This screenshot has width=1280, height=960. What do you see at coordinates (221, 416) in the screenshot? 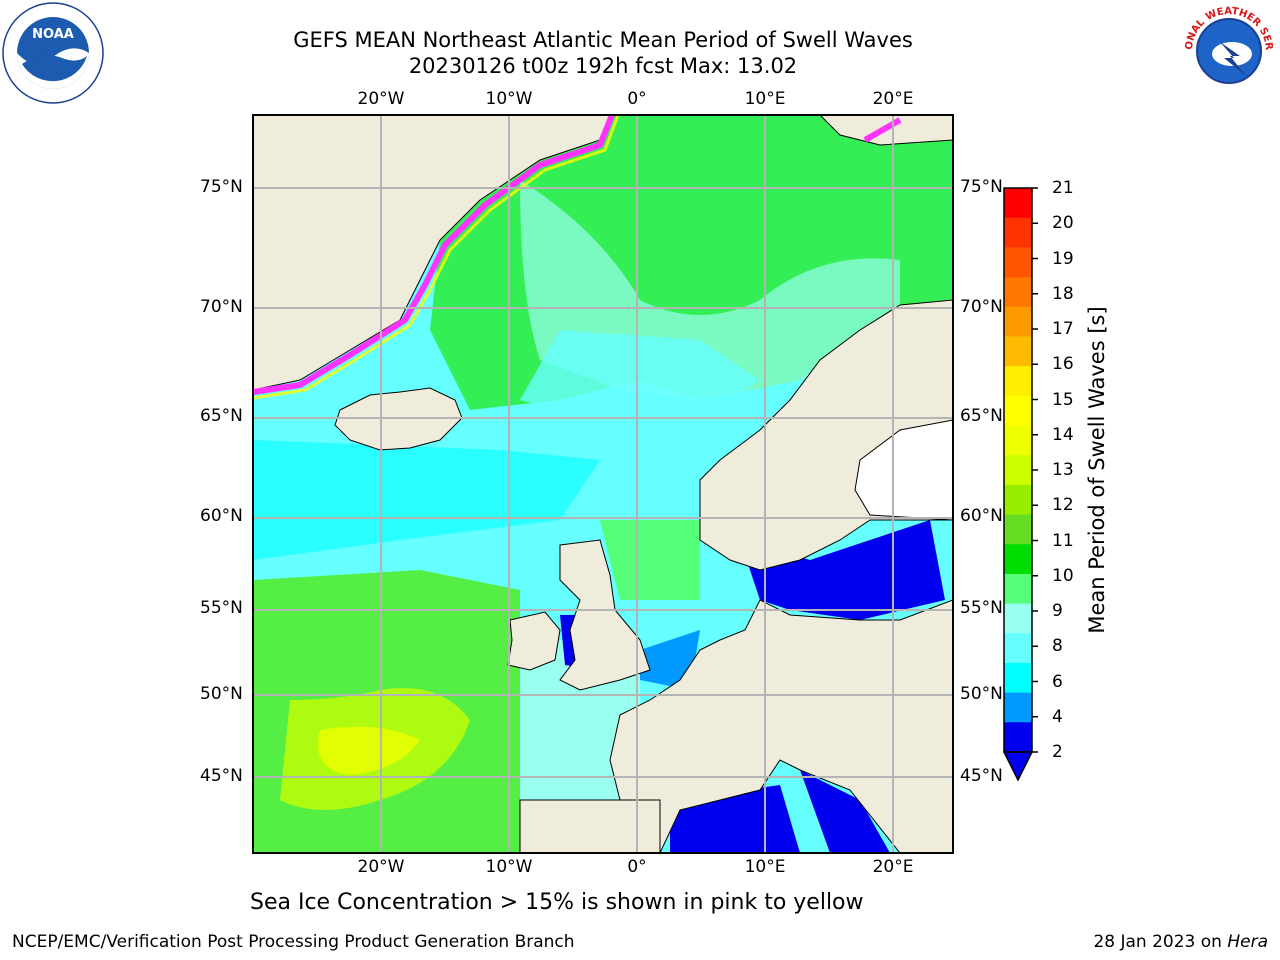
I see `lat-label-left-65n: 65°N` at bounding box center [221, 416].